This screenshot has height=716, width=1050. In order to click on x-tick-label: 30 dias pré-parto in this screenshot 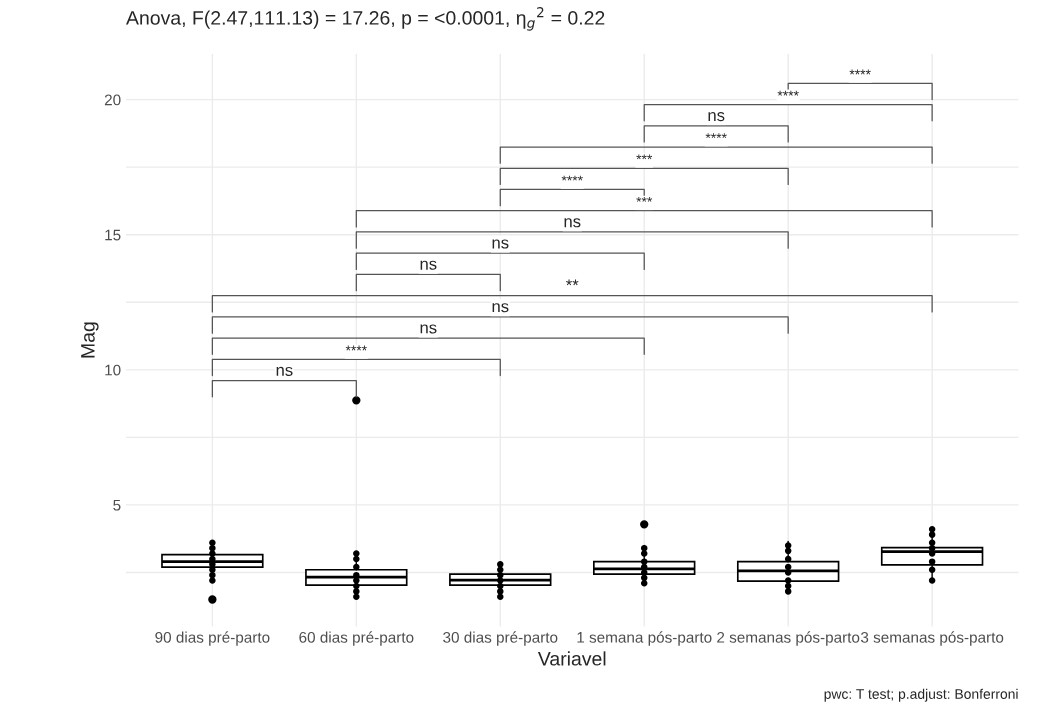, I will do `click(500, 638)`.